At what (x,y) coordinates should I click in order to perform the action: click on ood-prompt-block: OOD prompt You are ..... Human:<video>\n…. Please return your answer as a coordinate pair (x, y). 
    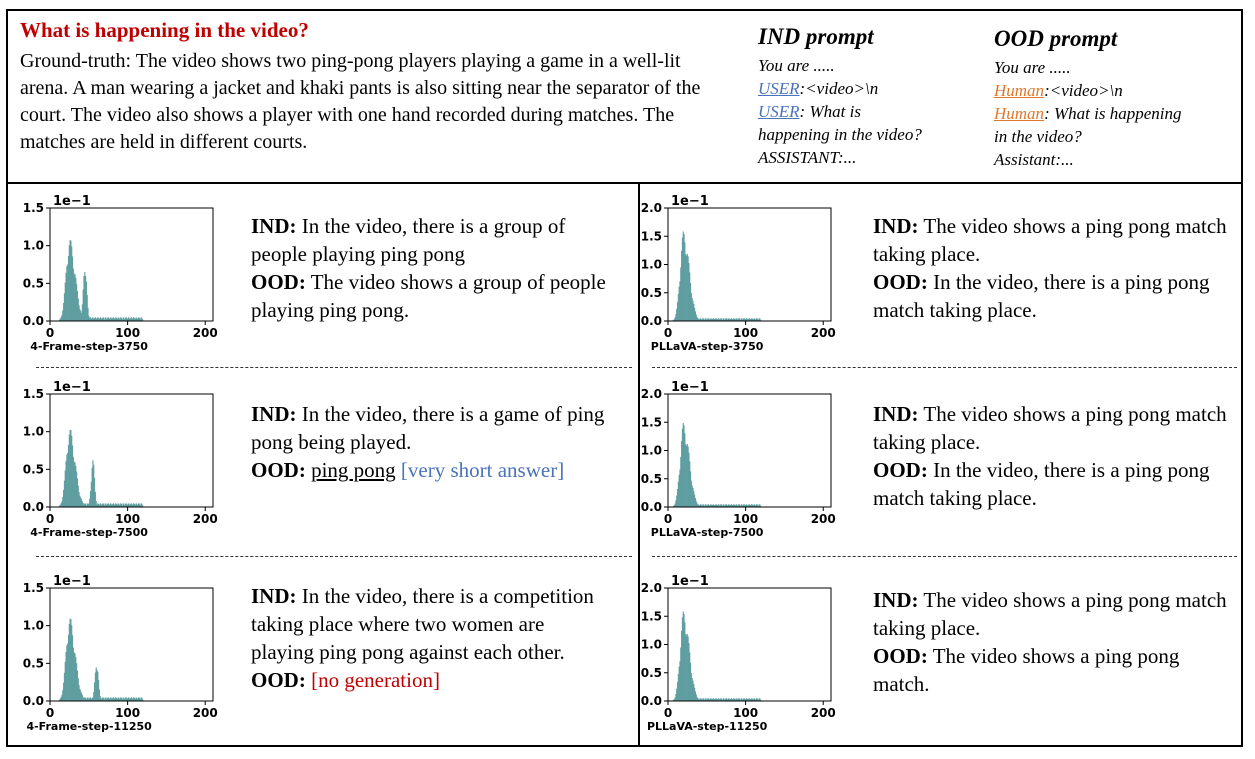
    Looking at the image, I should click on (1087, 98).